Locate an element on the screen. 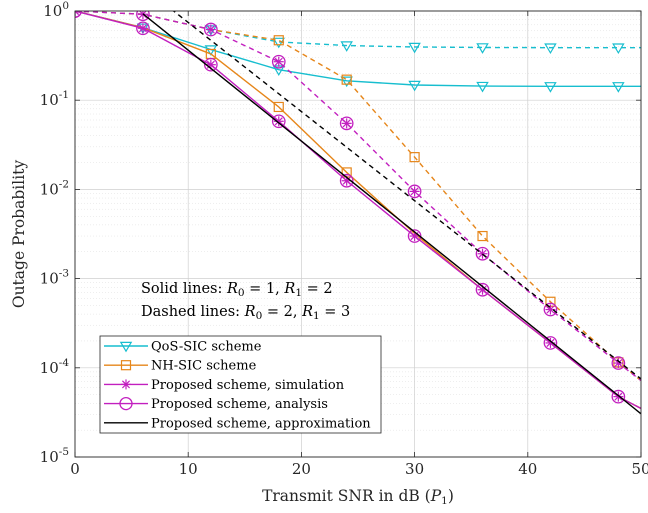 This screenshot has width=648, height=513. y-tick-label: 10⁻⁵ is located at coordinates (54, 456).